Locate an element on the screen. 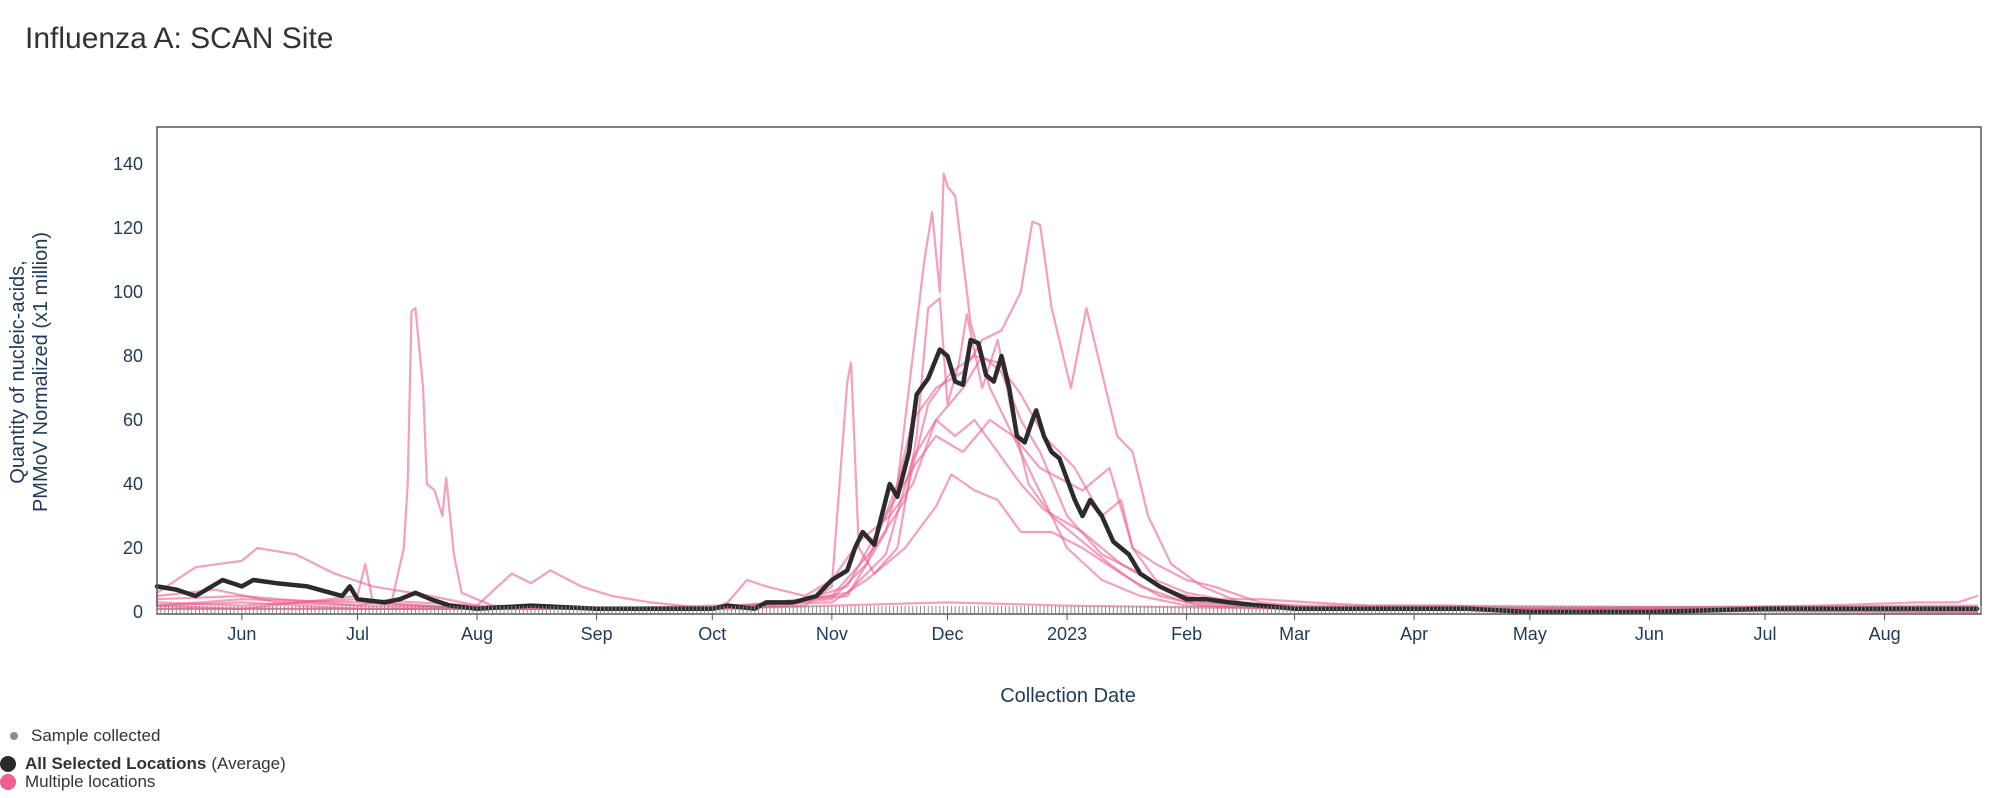 The image size is (2000, 798). x-tick-label: Dec is located at coordinates (948, 634).